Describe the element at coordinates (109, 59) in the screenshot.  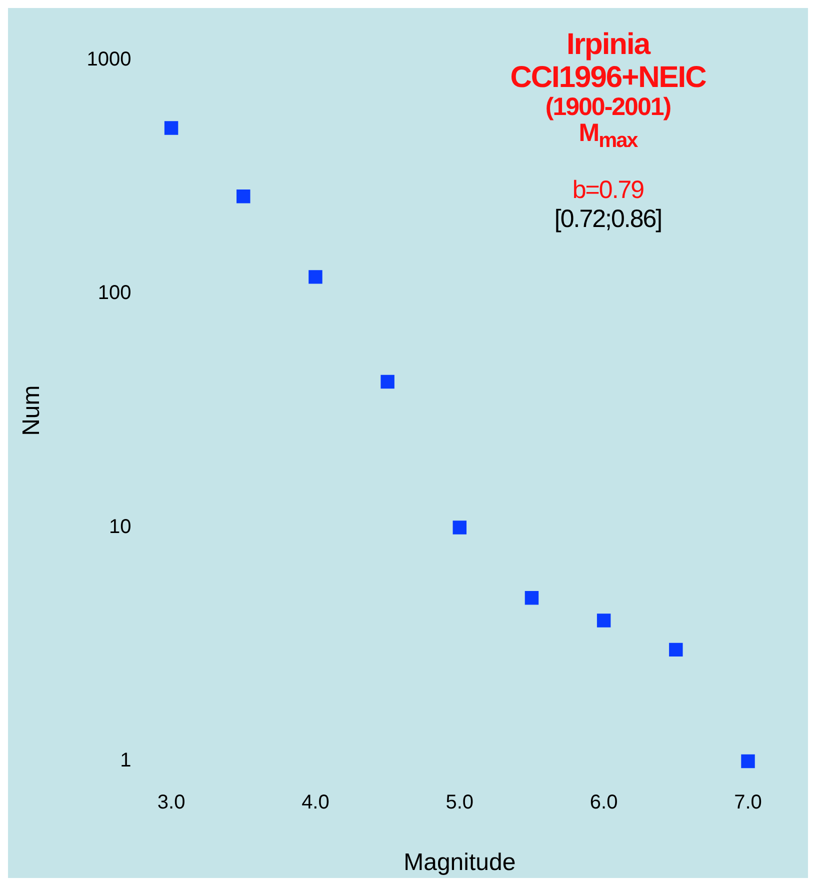
I see `y-tick-label: 1000` at that location.